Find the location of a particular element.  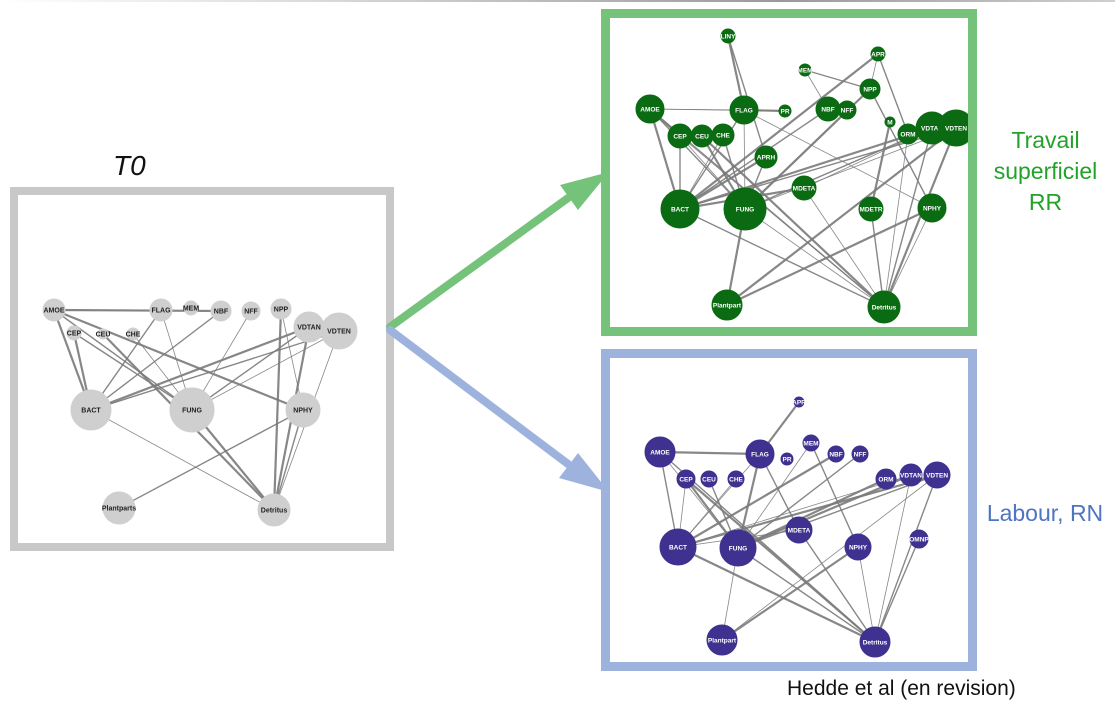

t0-node-npp is located at coordinates (281, 309).